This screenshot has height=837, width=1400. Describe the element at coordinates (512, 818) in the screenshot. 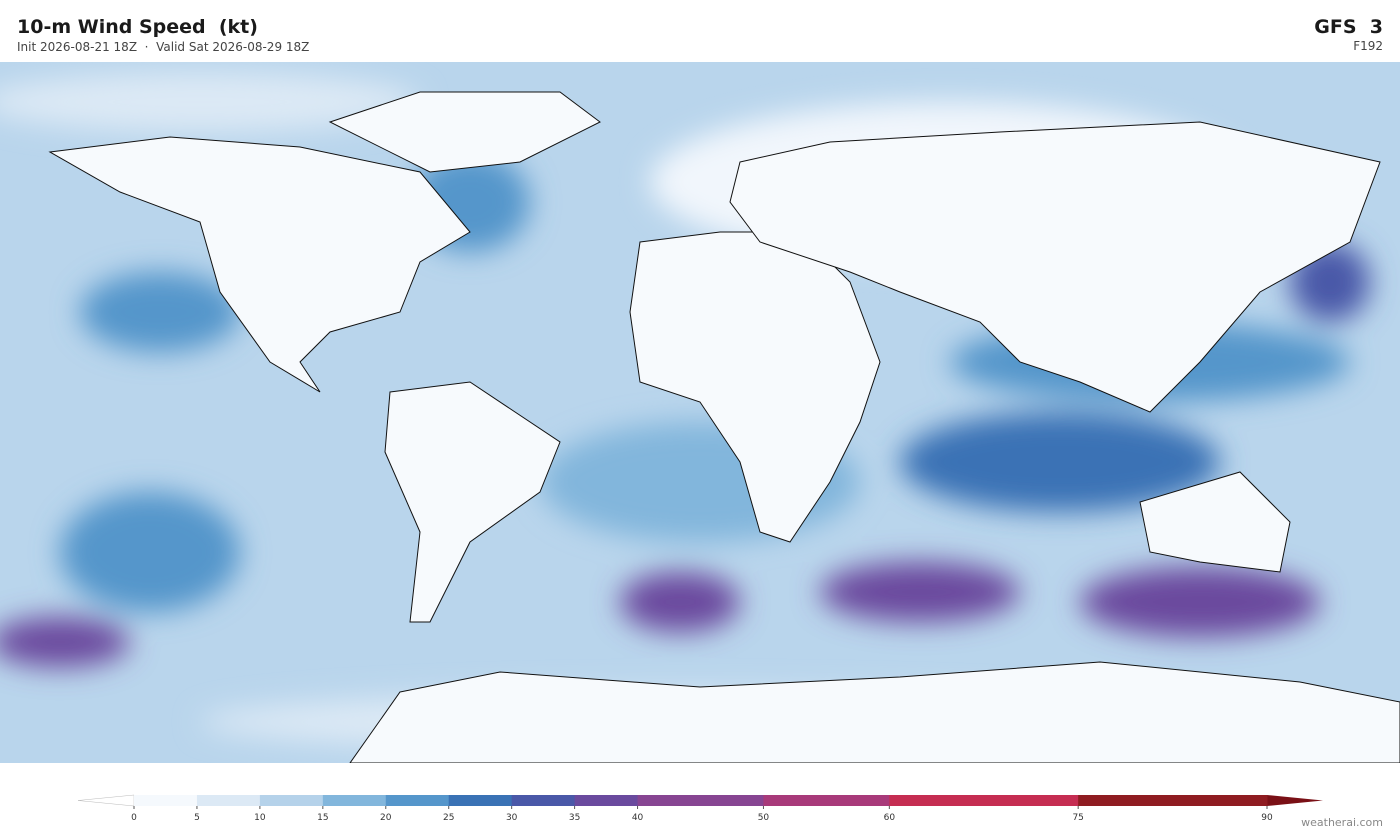

I see `colorbar-tick-label: 30` at that location.